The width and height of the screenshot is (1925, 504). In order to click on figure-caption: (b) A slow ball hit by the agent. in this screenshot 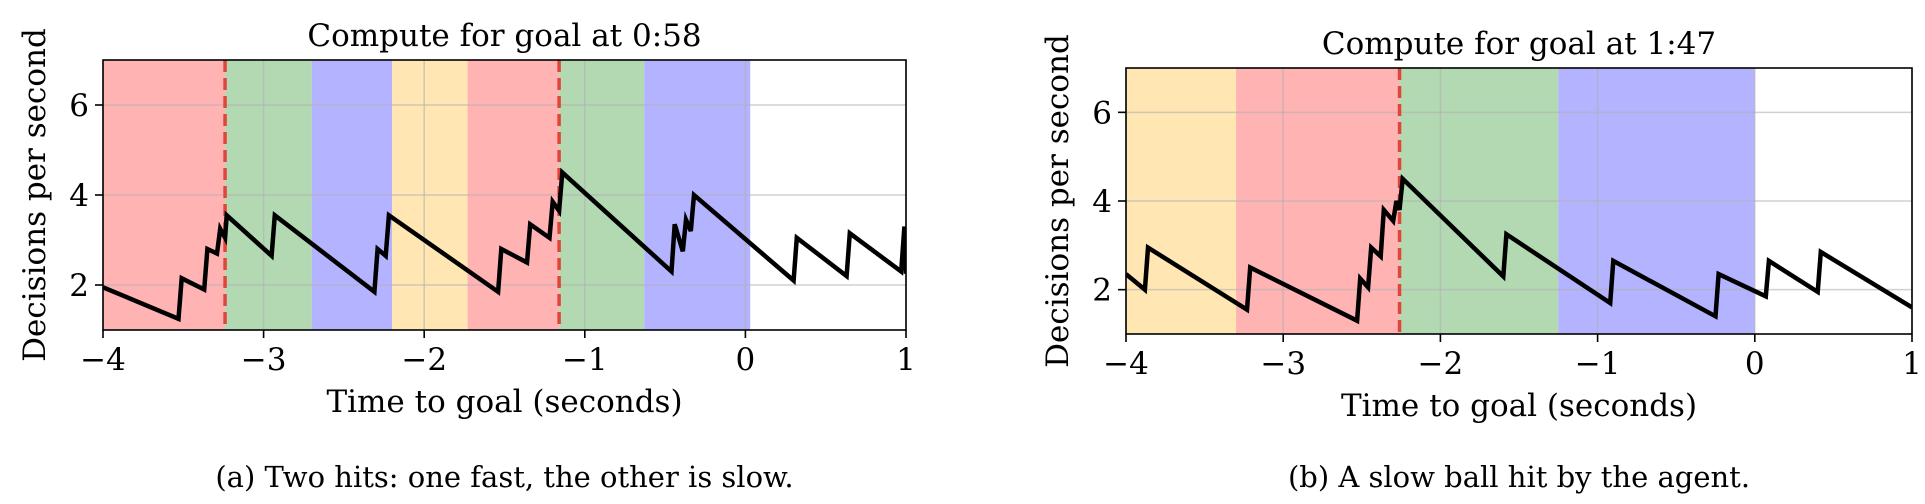, I will do `click(1519, 477)`.